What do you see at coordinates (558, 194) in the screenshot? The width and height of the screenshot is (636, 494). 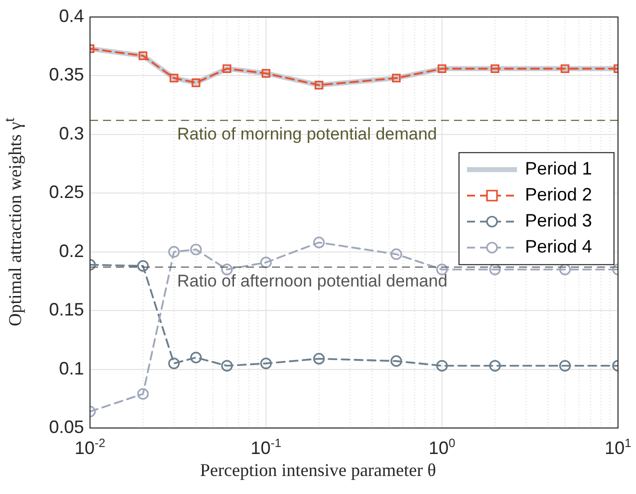 I see `legend-label: Period 2` at bounding box center [558, 194].